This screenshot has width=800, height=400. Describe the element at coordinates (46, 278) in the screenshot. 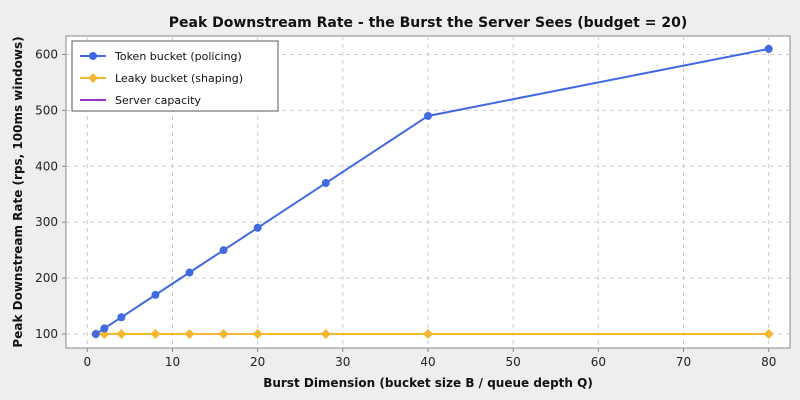

I see `y-tick-label: 200` at that location.